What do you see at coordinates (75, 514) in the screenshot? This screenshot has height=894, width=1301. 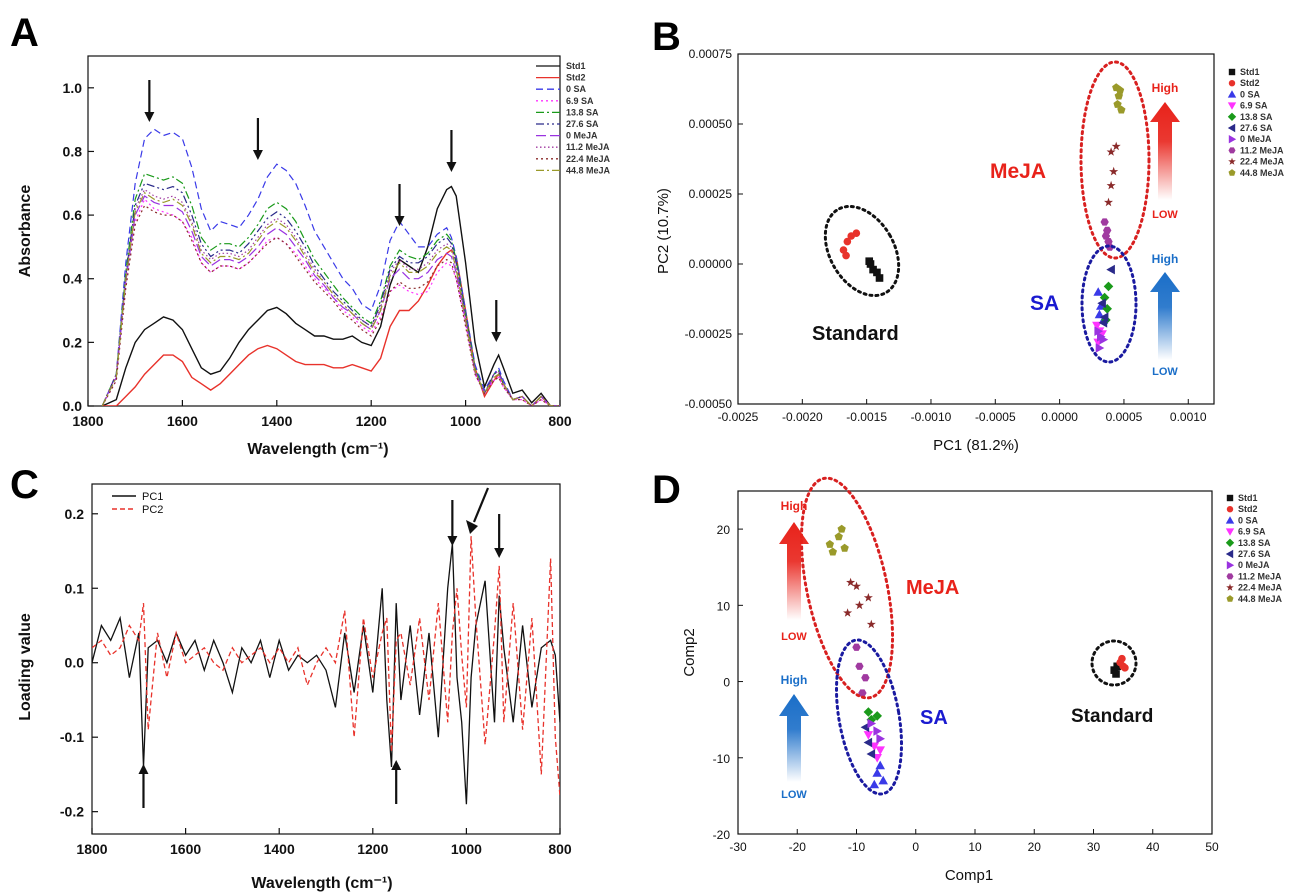 I see `panel-c-ytick-label: 0.2` at bounding box center [75, 514].